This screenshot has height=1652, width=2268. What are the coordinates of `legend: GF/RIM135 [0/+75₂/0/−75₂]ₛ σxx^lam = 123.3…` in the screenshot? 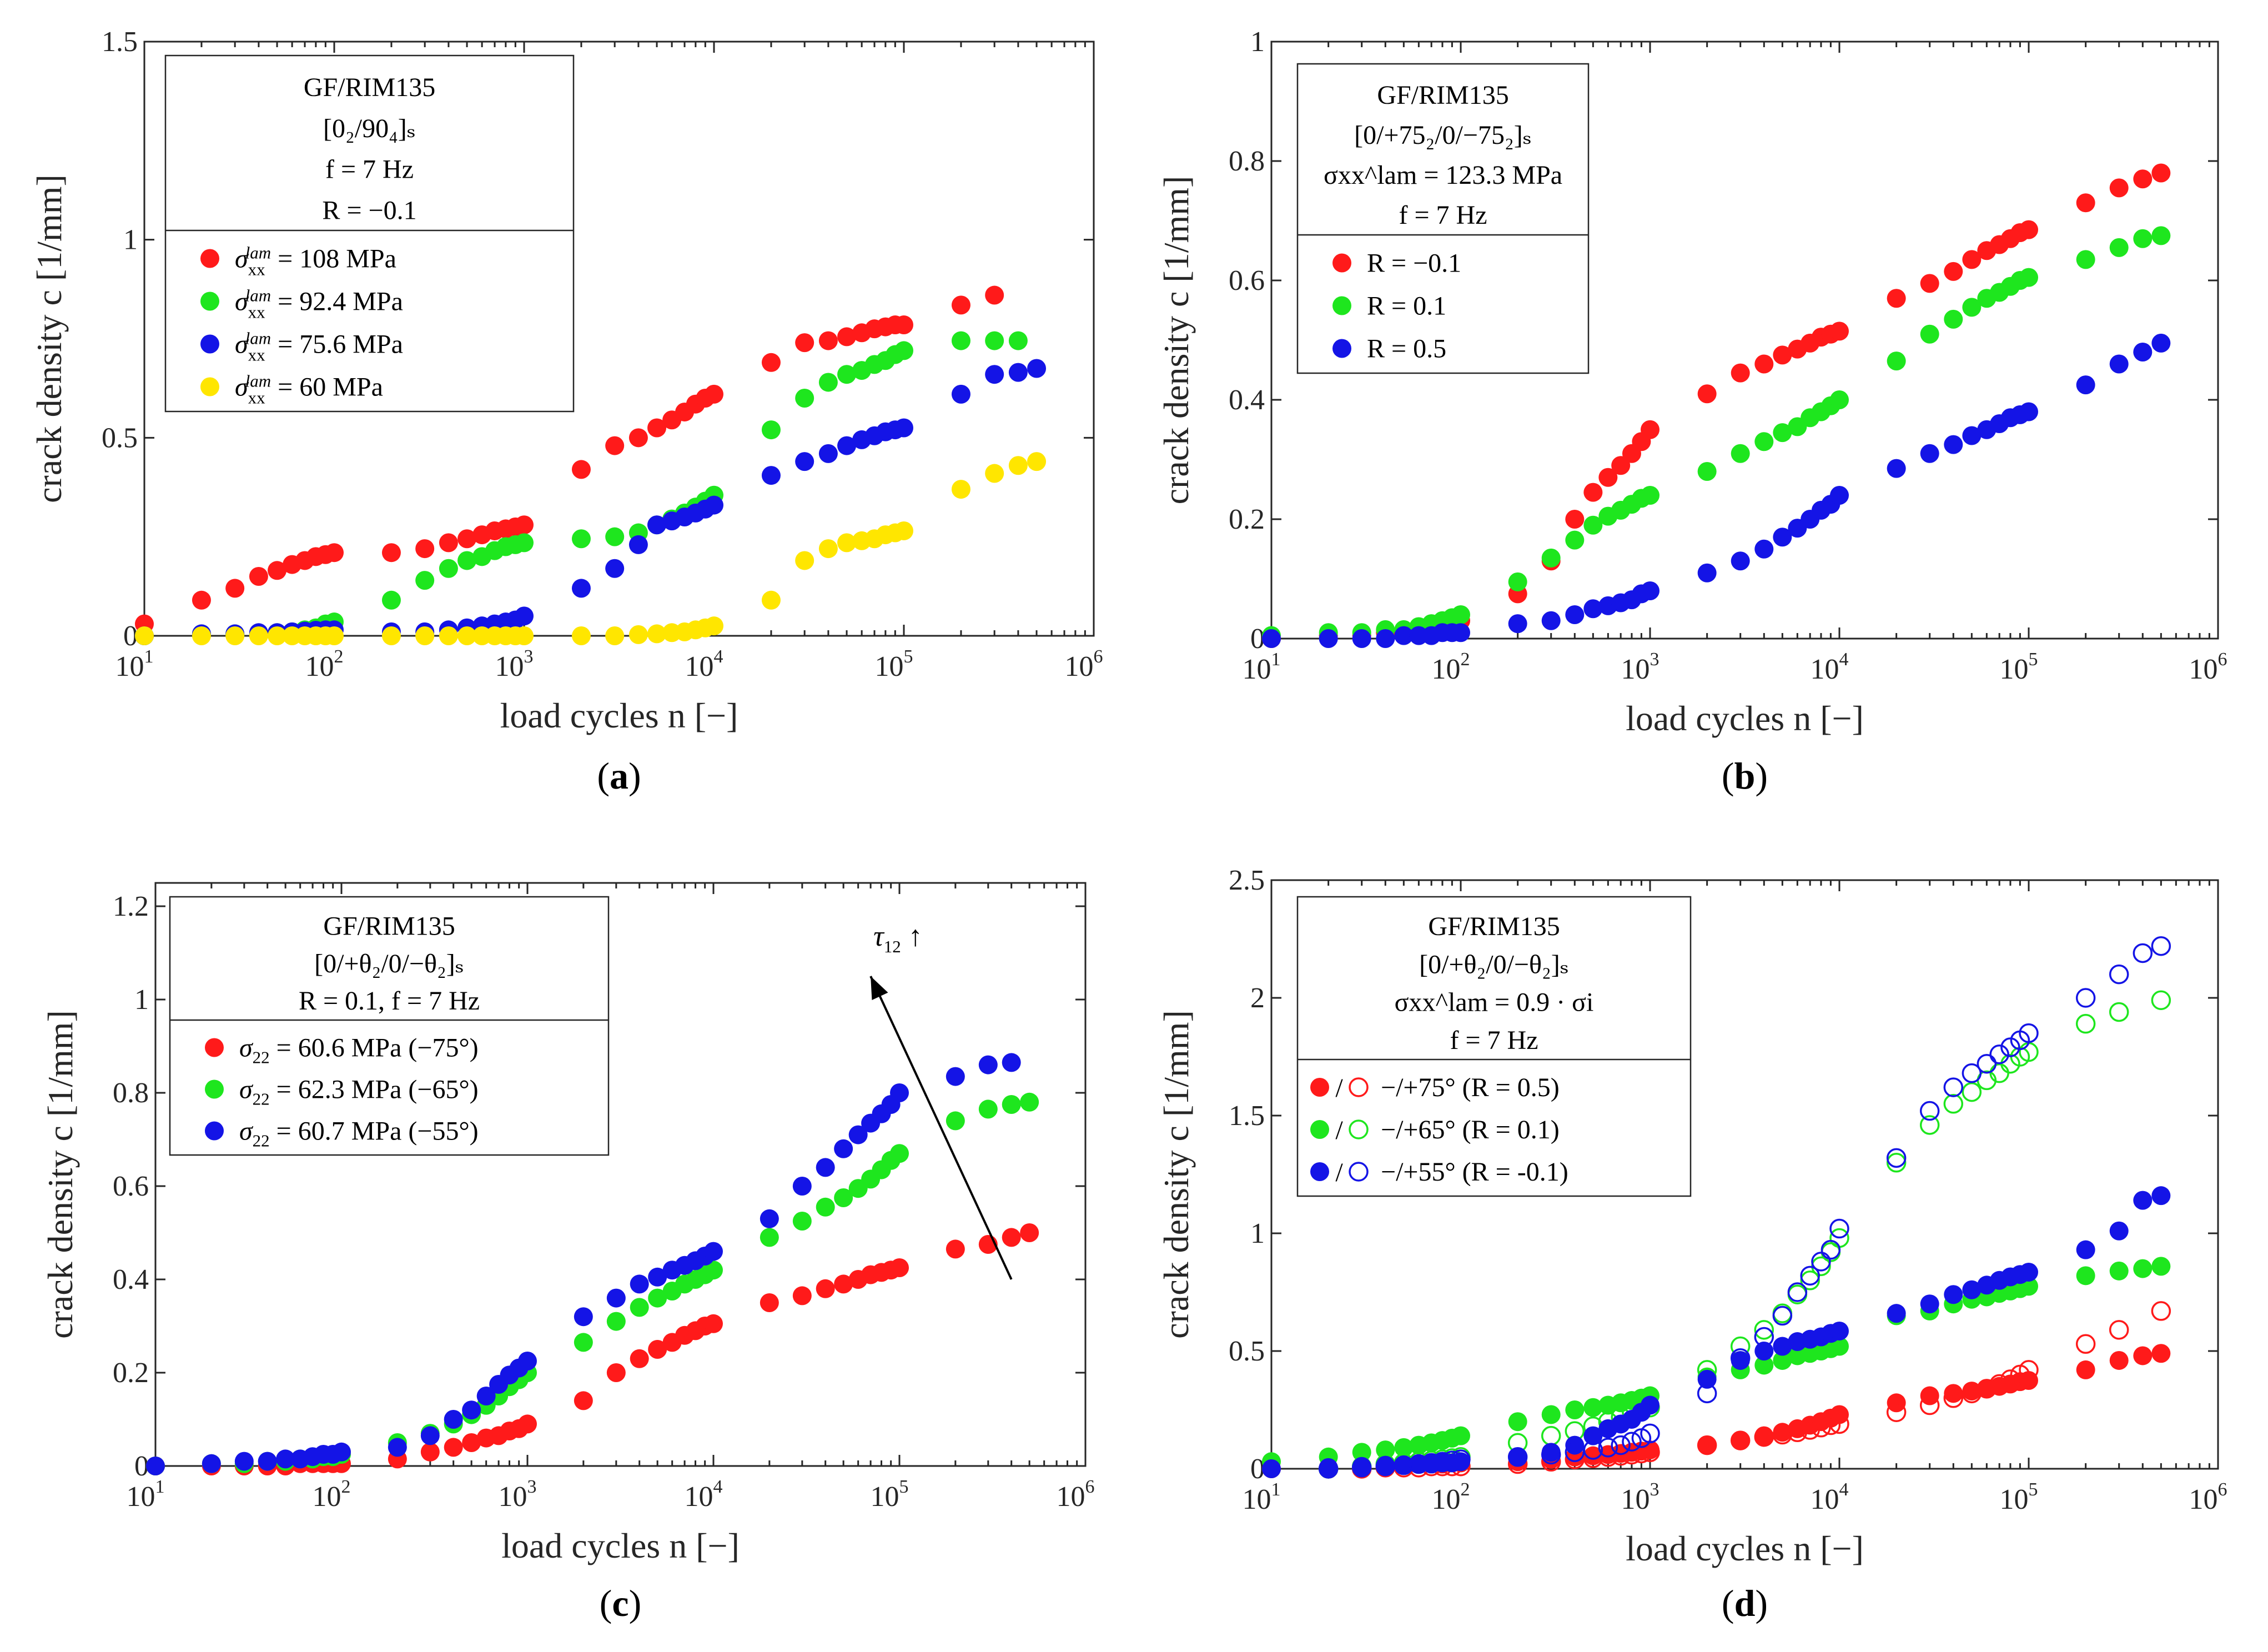 It's located at (1443, 218).